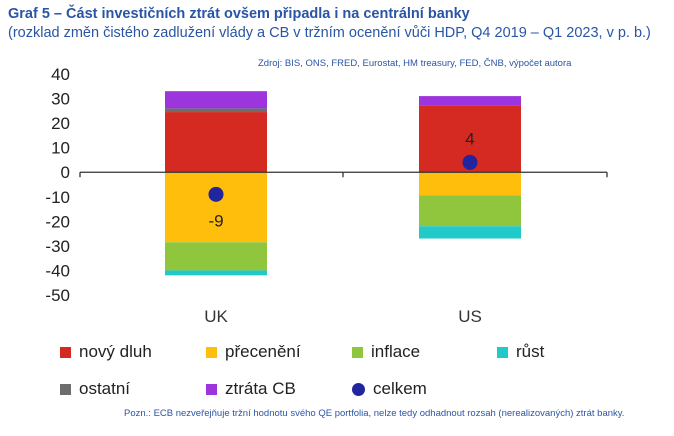 The width and height of the screenshot is (674, 436). What do you see at coordinates (396, 351) in the screenshot?
I see `legend-label: inflace` at bounding box center [396, 351].